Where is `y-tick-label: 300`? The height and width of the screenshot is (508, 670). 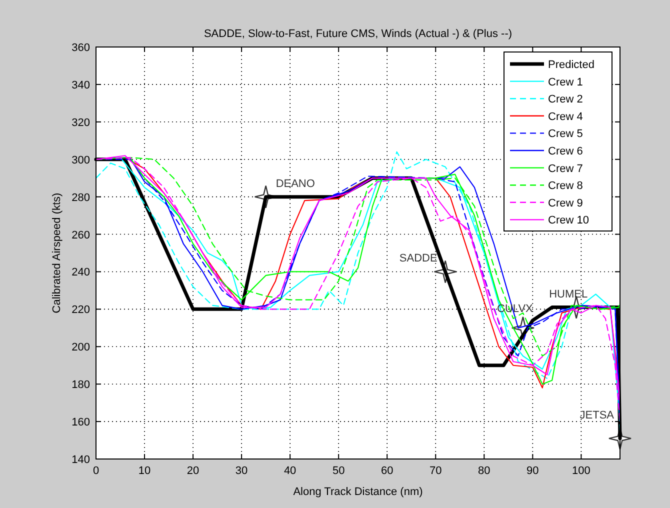
y-tick-label: 300 is located at coordinates (81, 160).